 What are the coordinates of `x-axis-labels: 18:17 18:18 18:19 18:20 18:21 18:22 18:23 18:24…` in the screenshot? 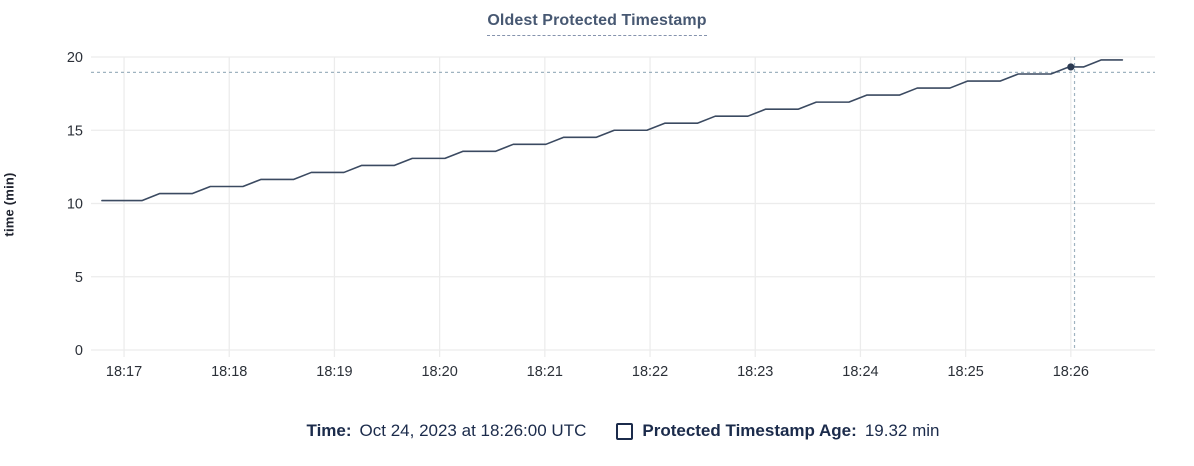 It's located at (597, 372).